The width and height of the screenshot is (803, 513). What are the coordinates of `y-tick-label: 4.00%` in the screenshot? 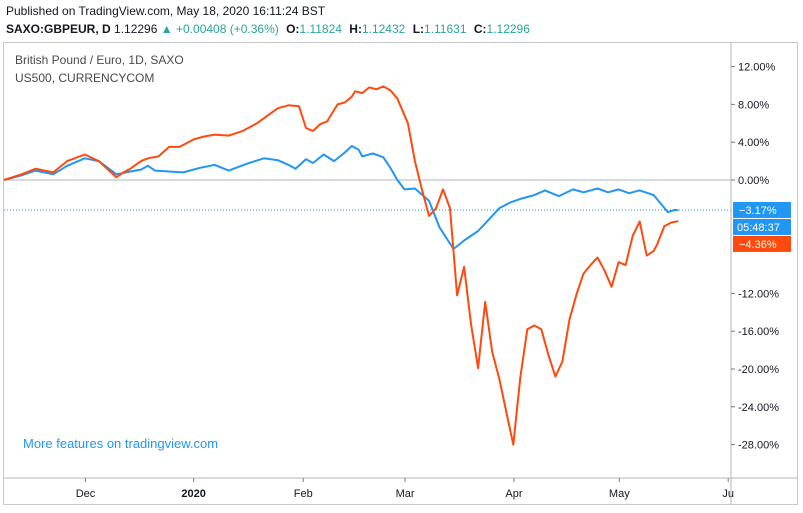 It's located at (753, 143).